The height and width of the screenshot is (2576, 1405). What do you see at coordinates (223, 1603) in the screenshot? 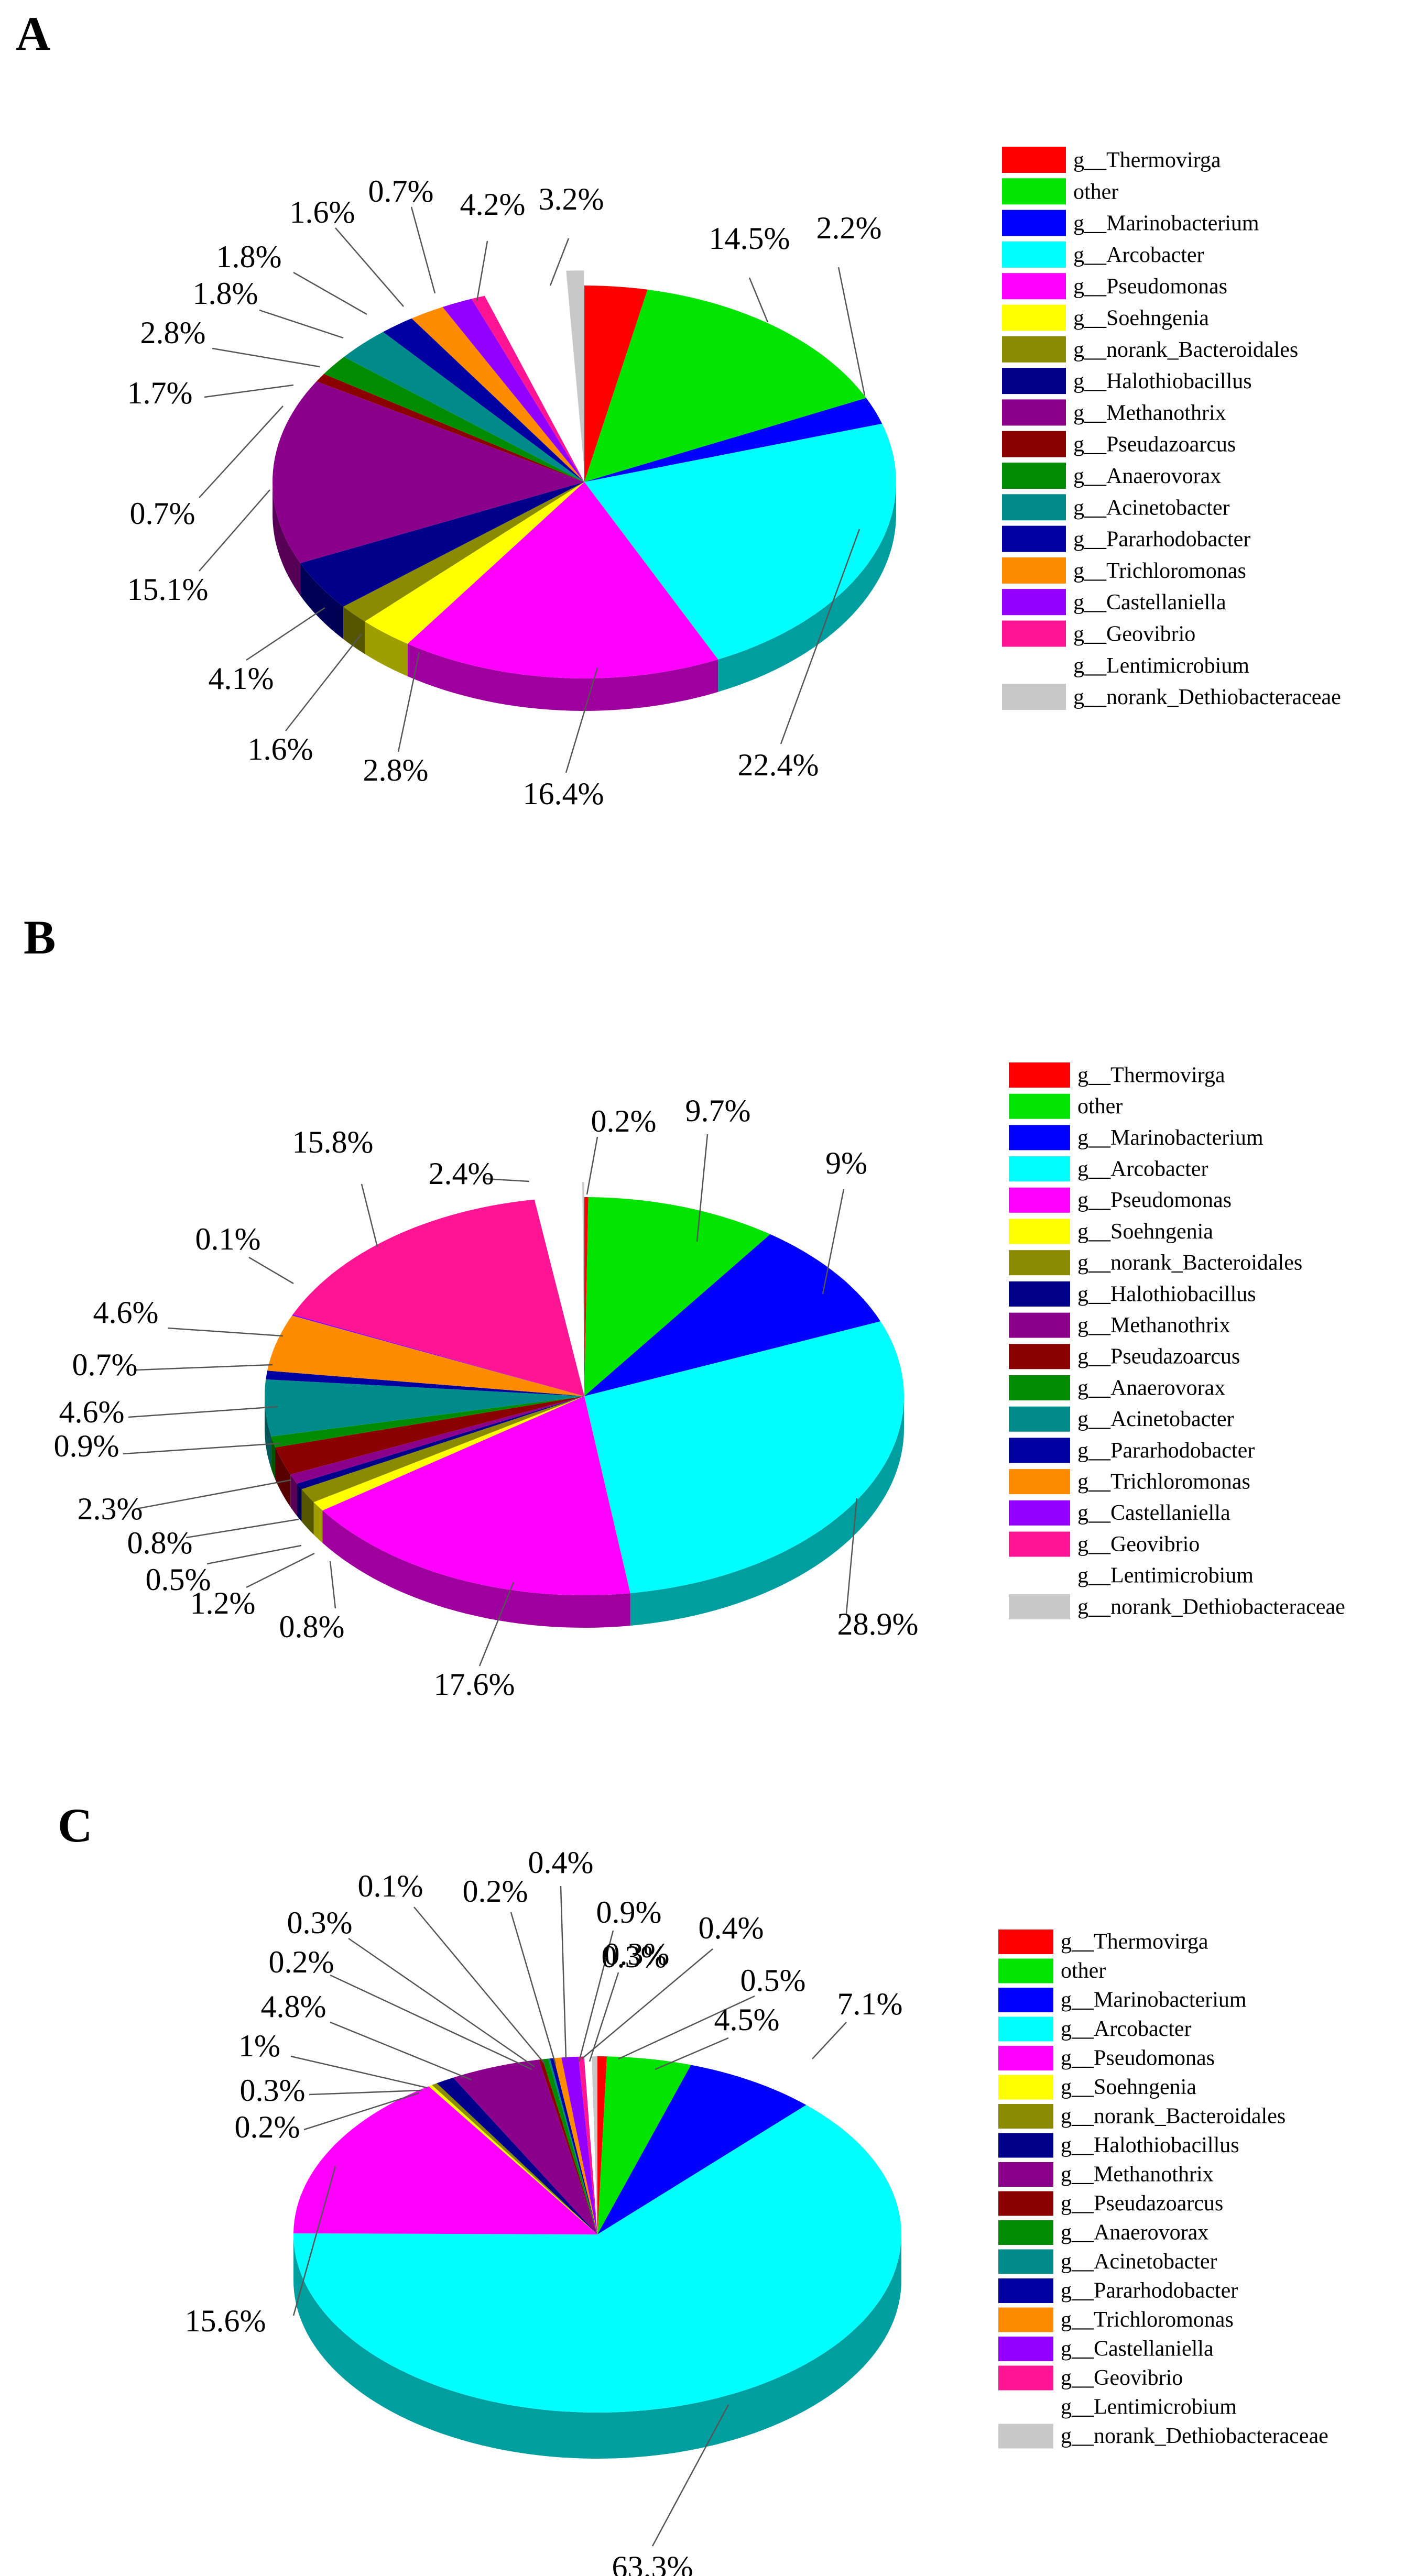
I see `slice-label: 1.2%` at bounding box center [223, 1603].